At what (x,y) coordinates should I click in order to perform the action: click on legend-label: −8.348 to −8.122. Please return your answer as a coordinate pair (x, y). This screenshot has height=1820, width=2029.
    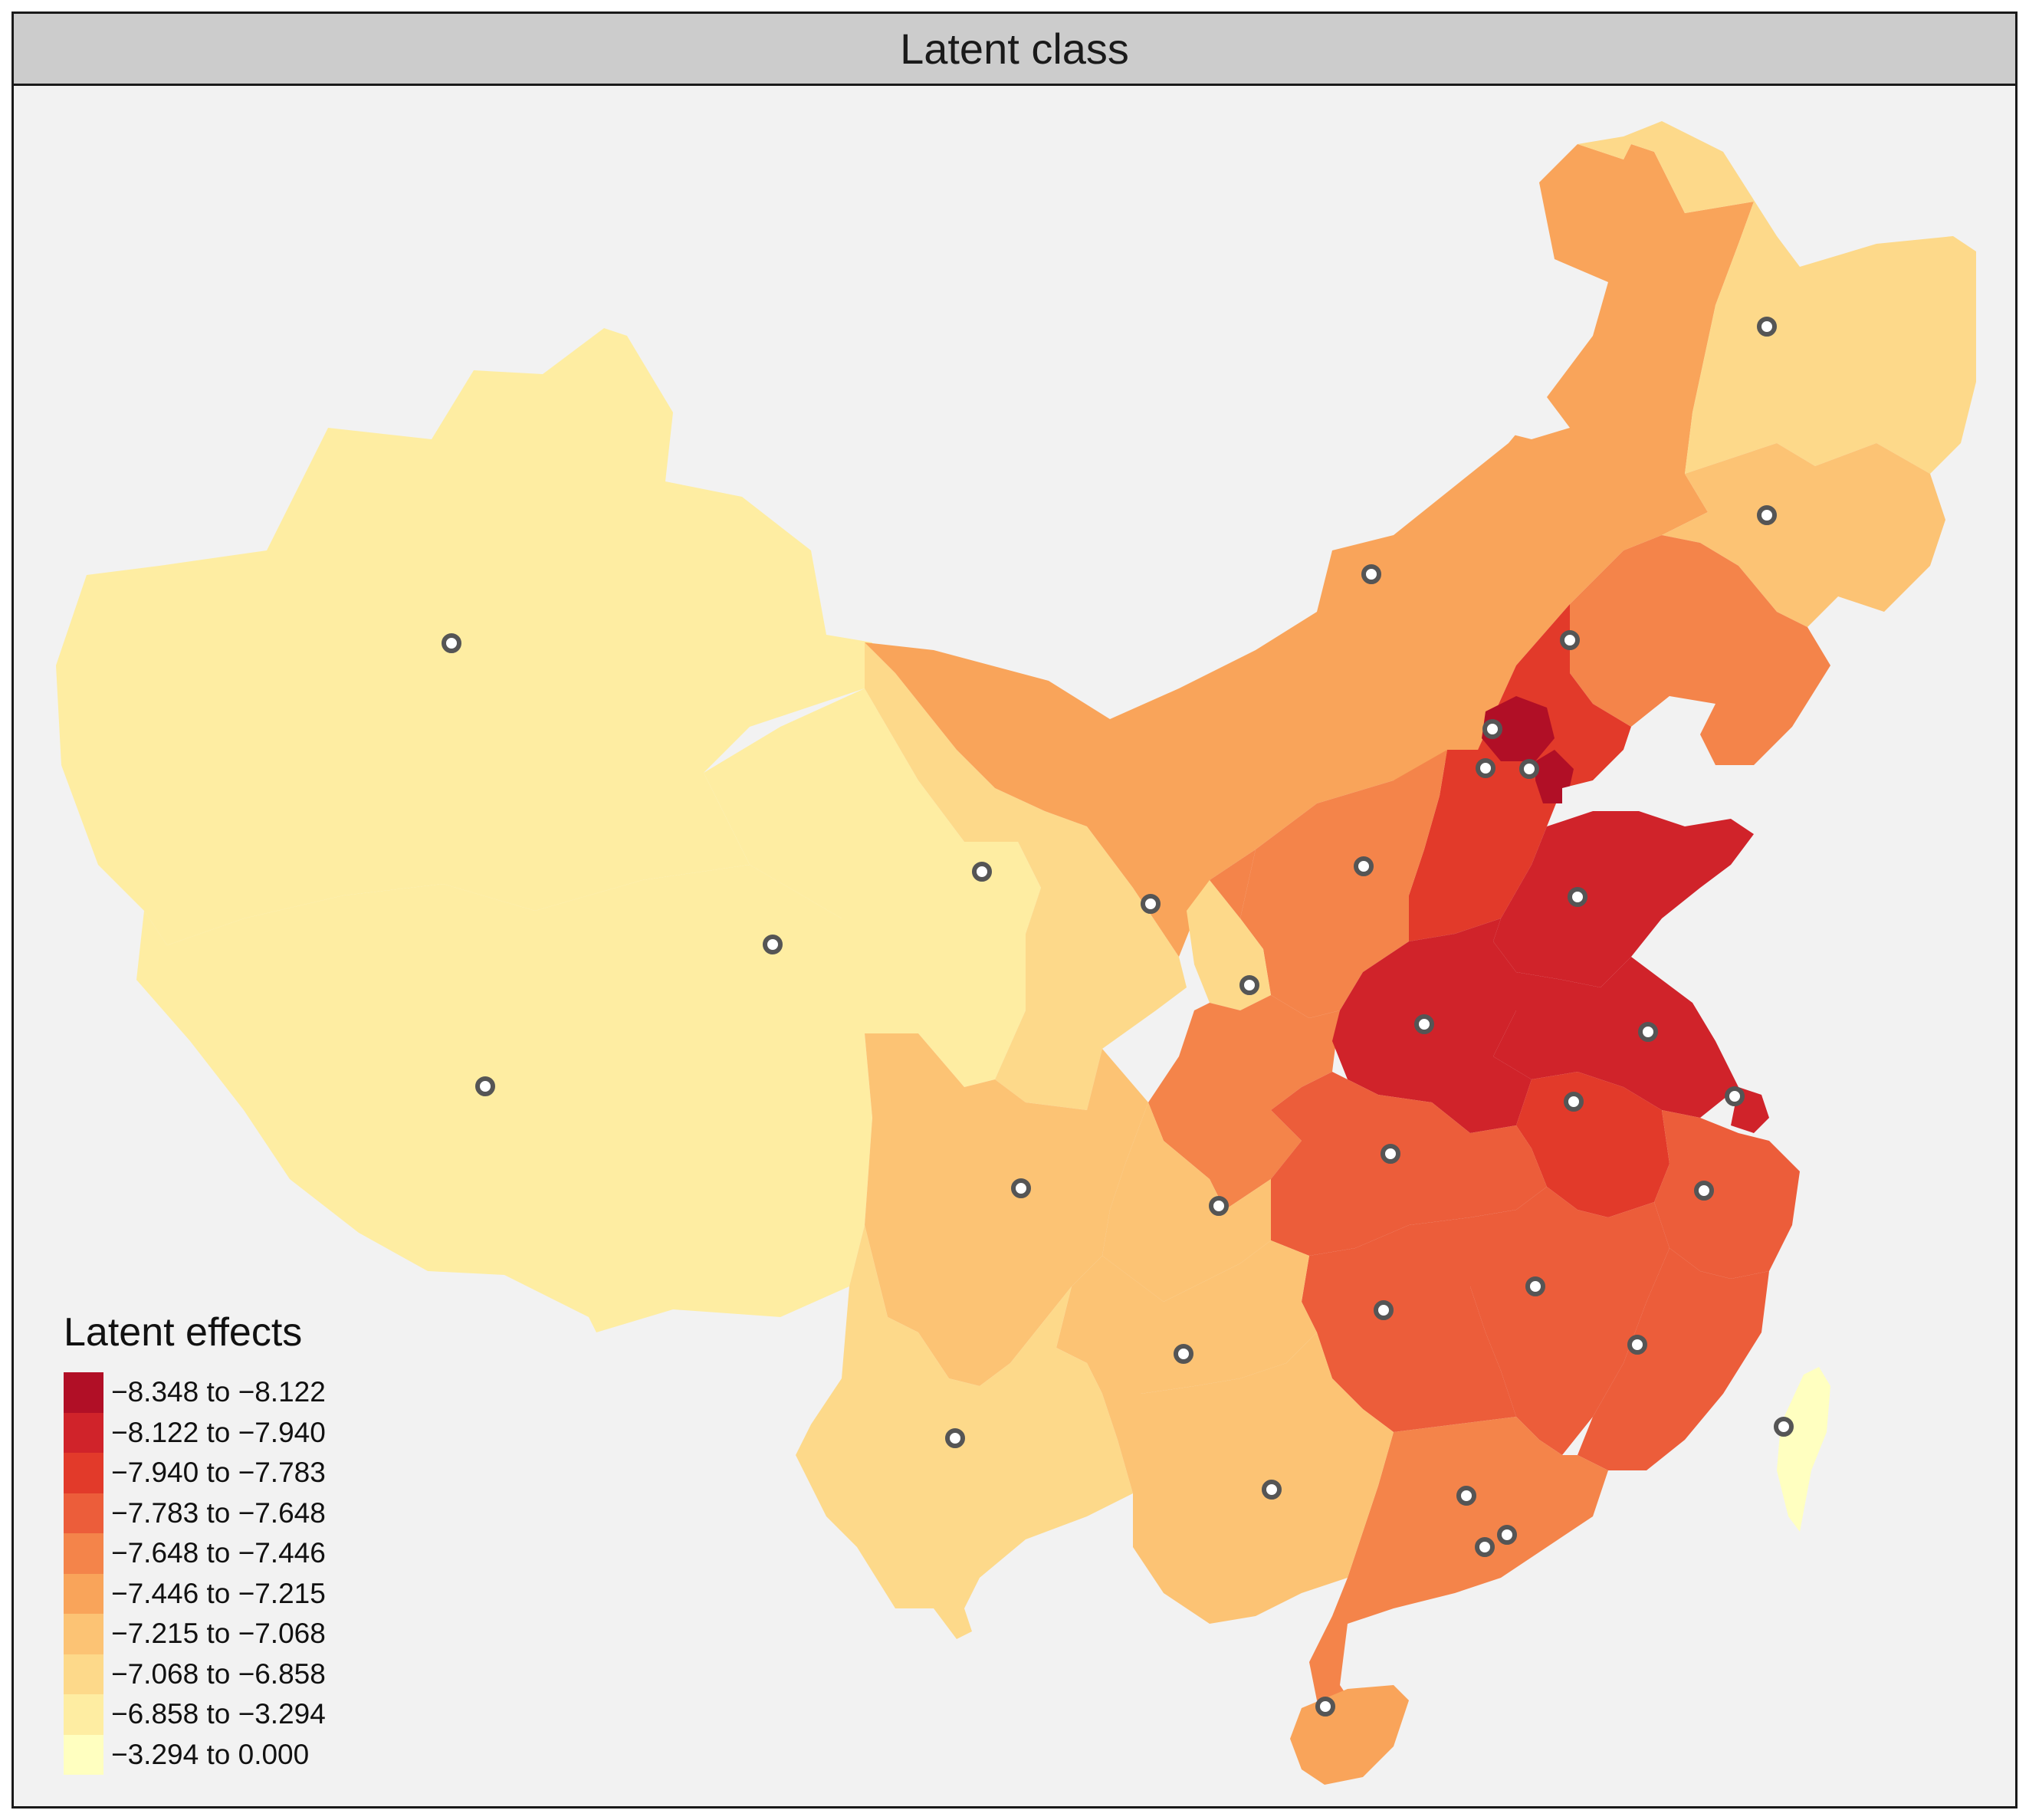
    Looking at the image, I should click on (219, 1392).